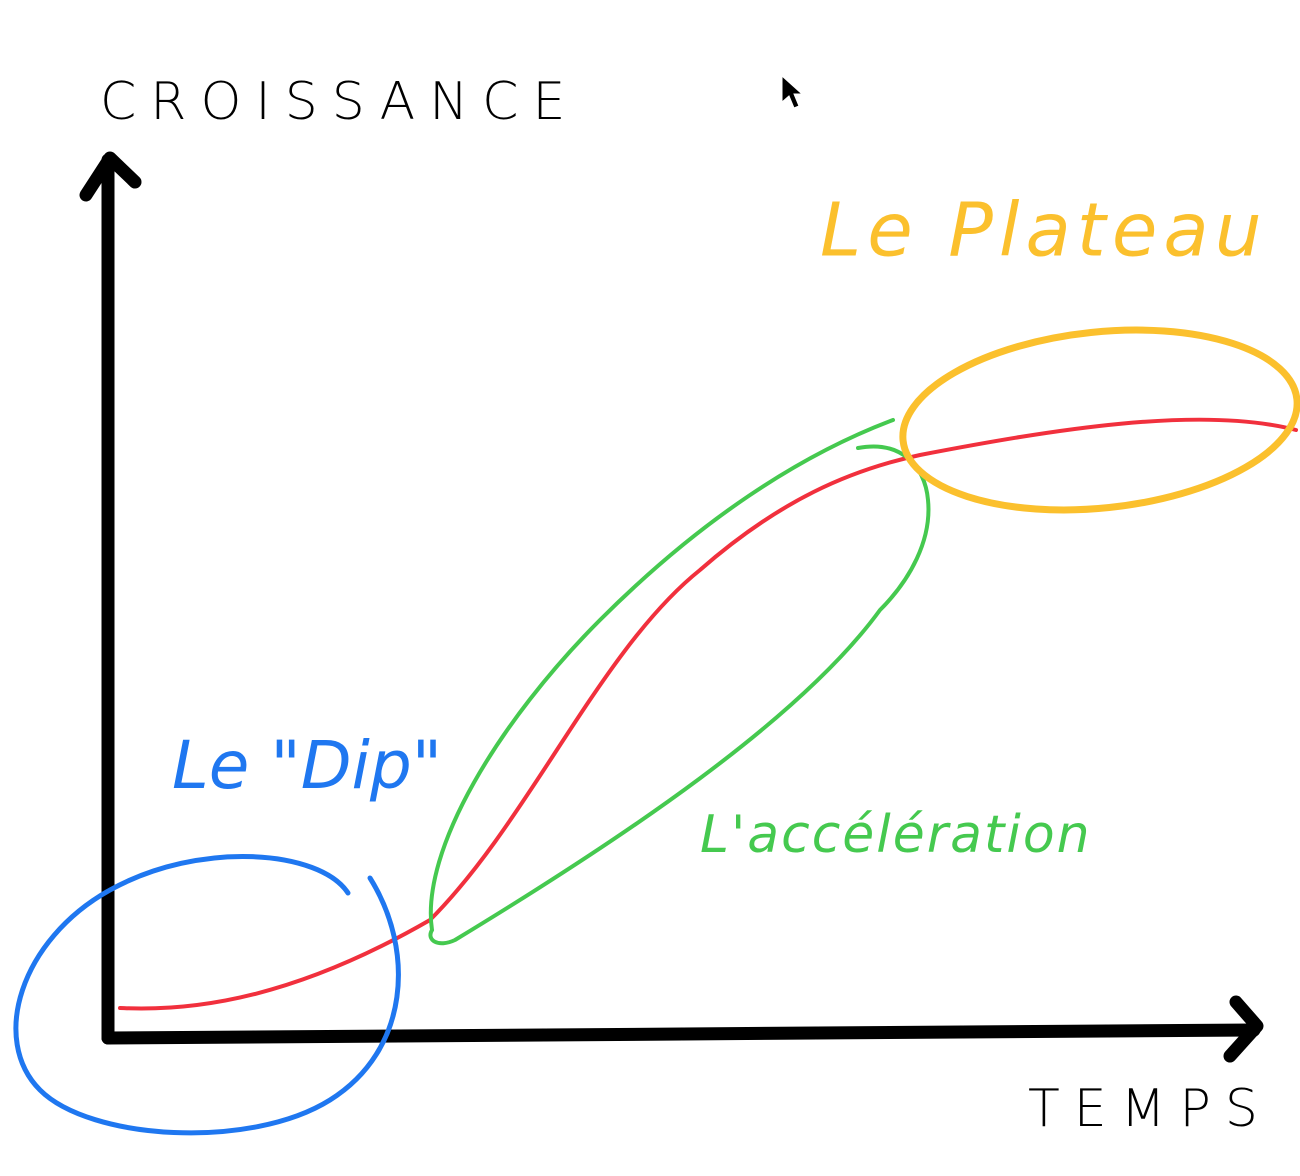  Describe the element at coordinates (207, 994) in the screenshot. I see `dip-circle` at that location.